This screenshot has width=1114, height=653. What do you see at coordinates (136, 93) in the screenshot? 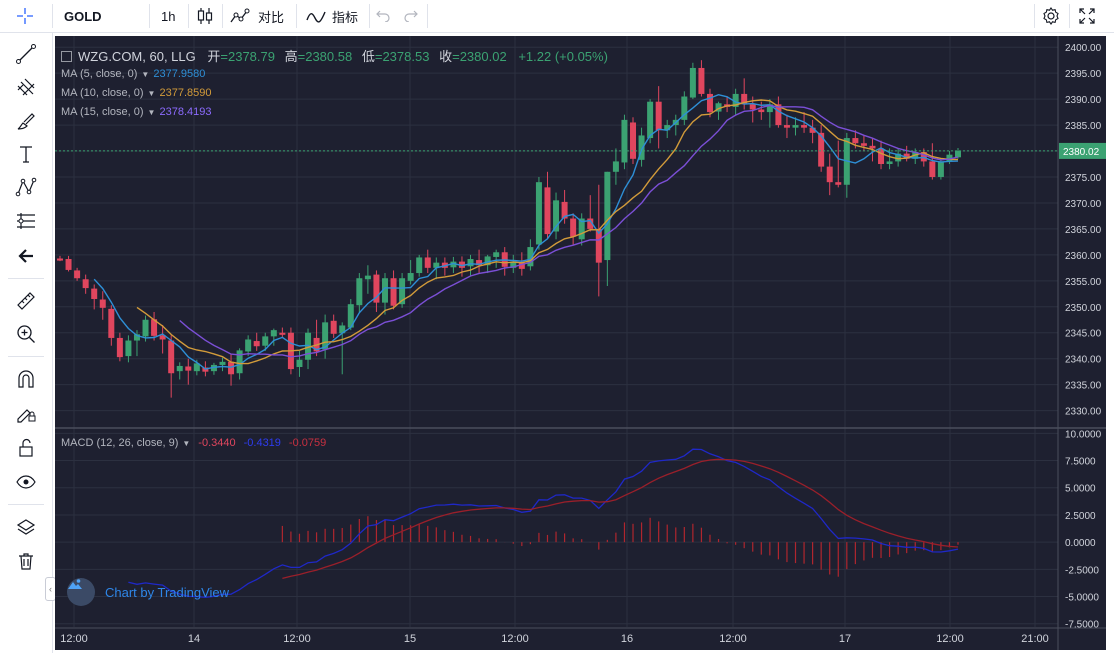
I see `ma10-legend: MA (10, close, 0) ▼ 2377.8590` at bounding box center [136, 93].